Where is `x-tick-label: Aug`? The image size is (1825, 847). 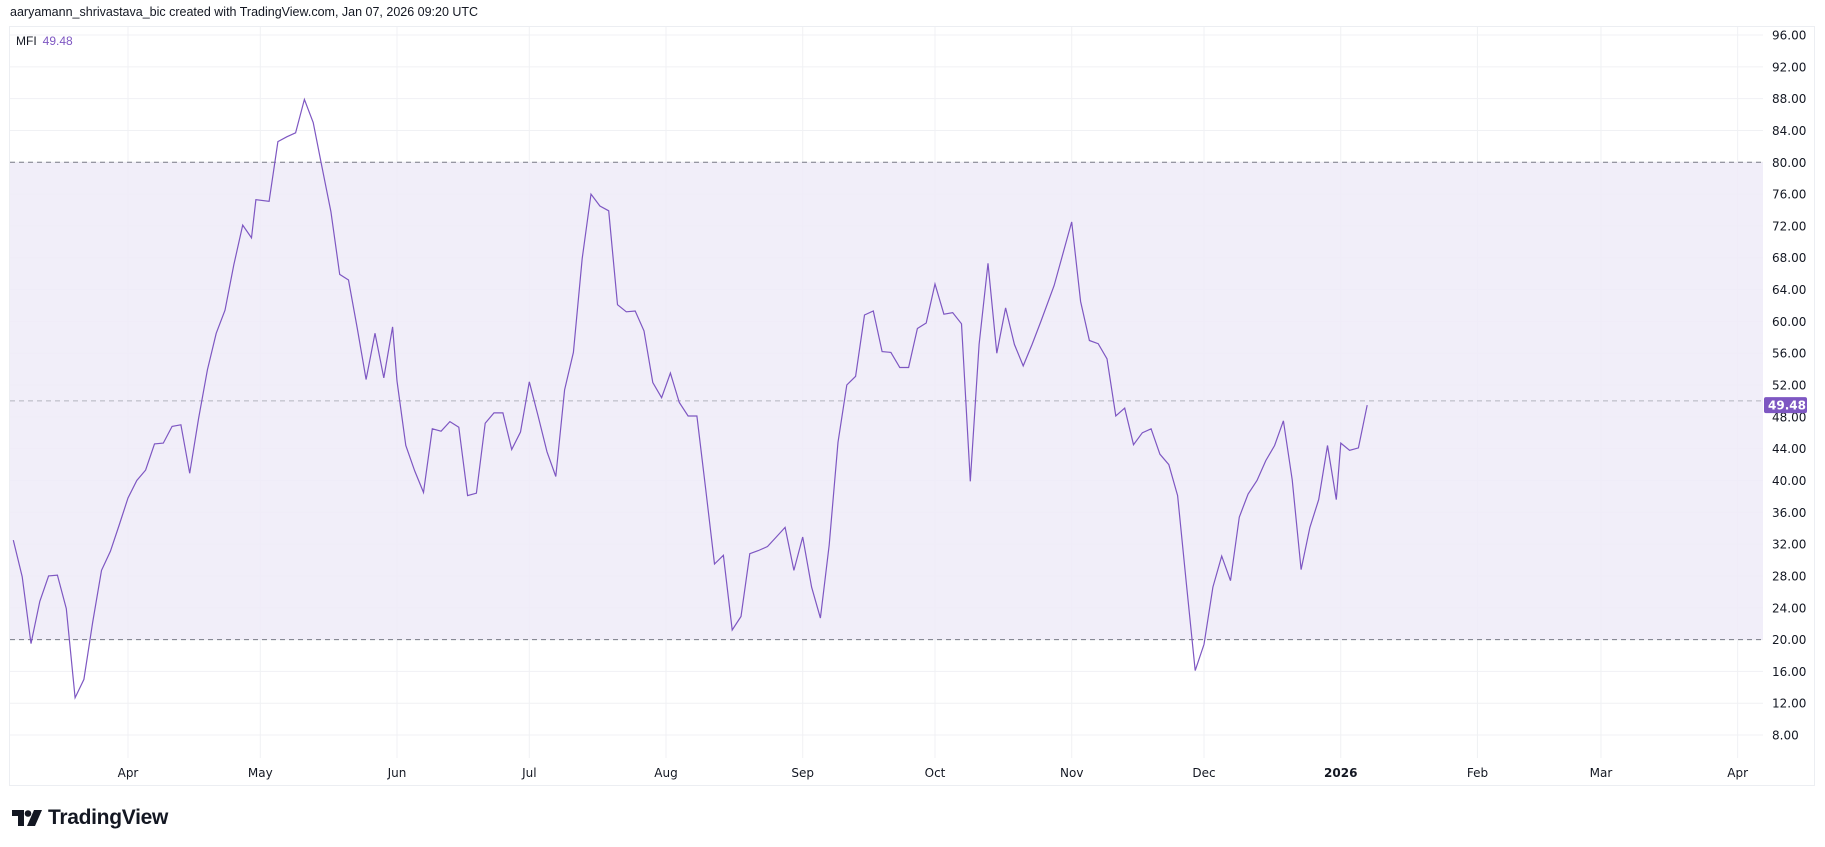
x-tick-label: Aug is located at coordinates (665, 773).